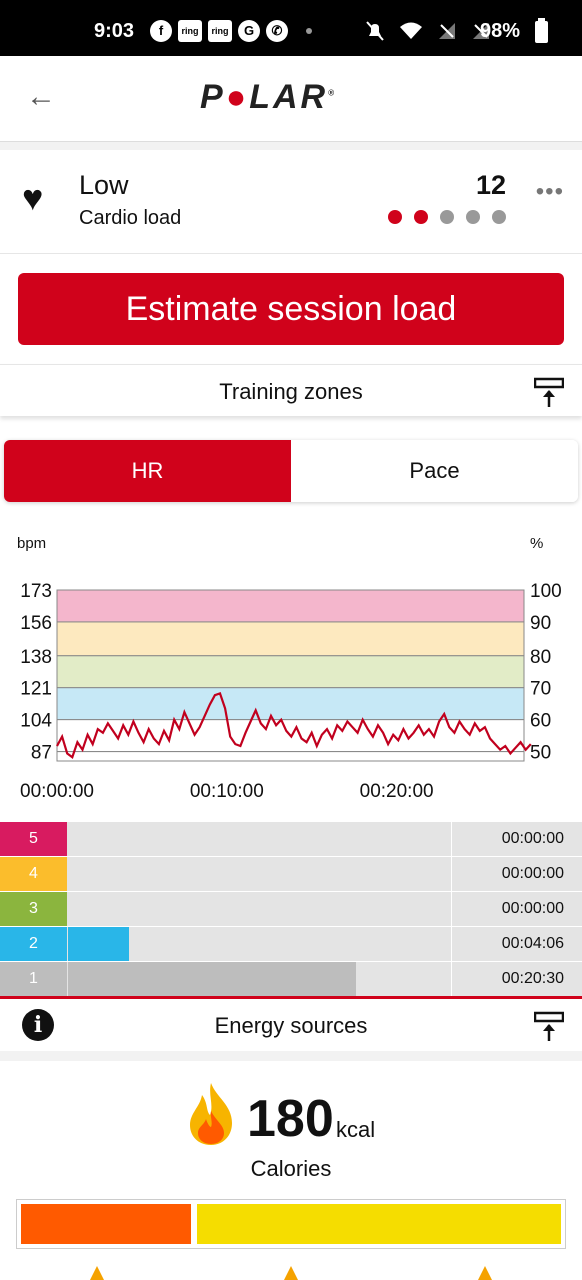  What do you see at coordinates (269, 97) in the screenshot?
I see `polar-logo: P●LAR®` at bounding box center [269, 97].